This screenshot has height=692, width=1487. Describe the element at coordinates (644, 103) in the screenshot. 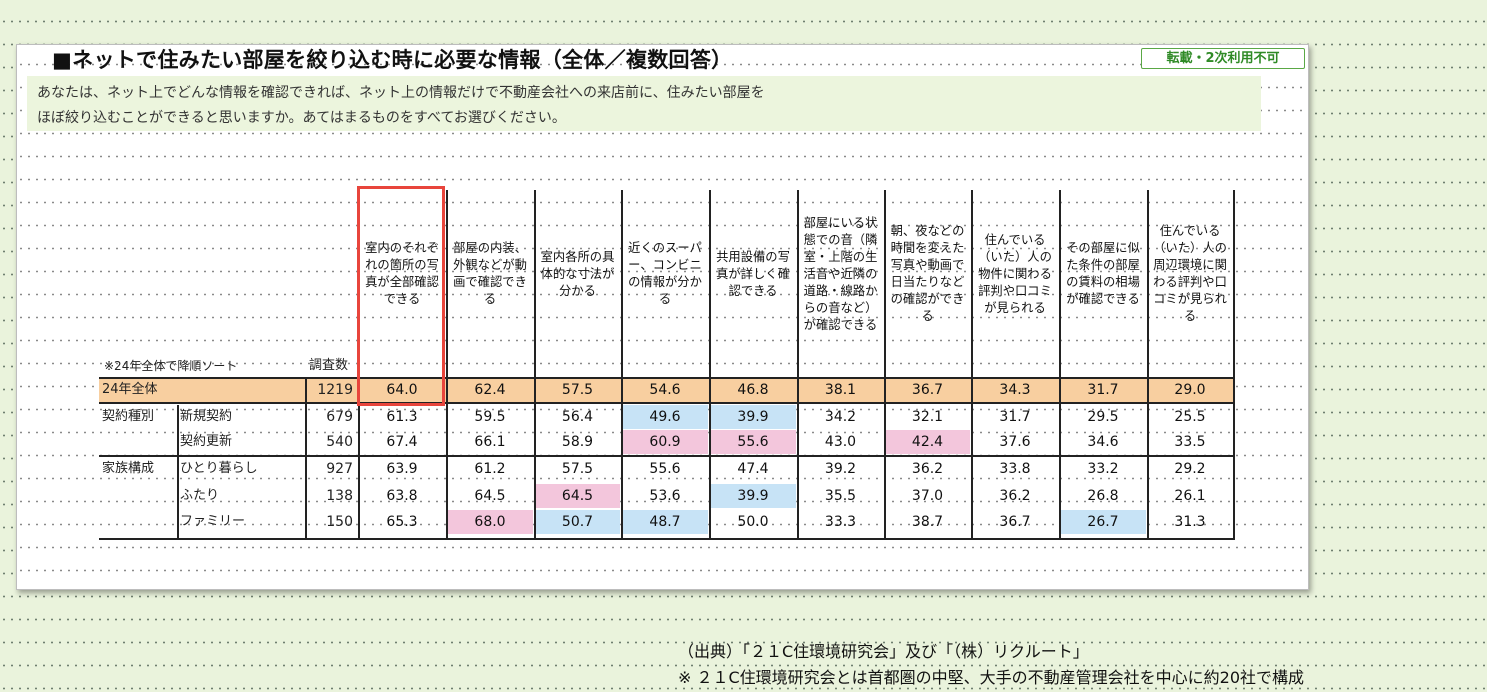

I see `question-box` at that location.